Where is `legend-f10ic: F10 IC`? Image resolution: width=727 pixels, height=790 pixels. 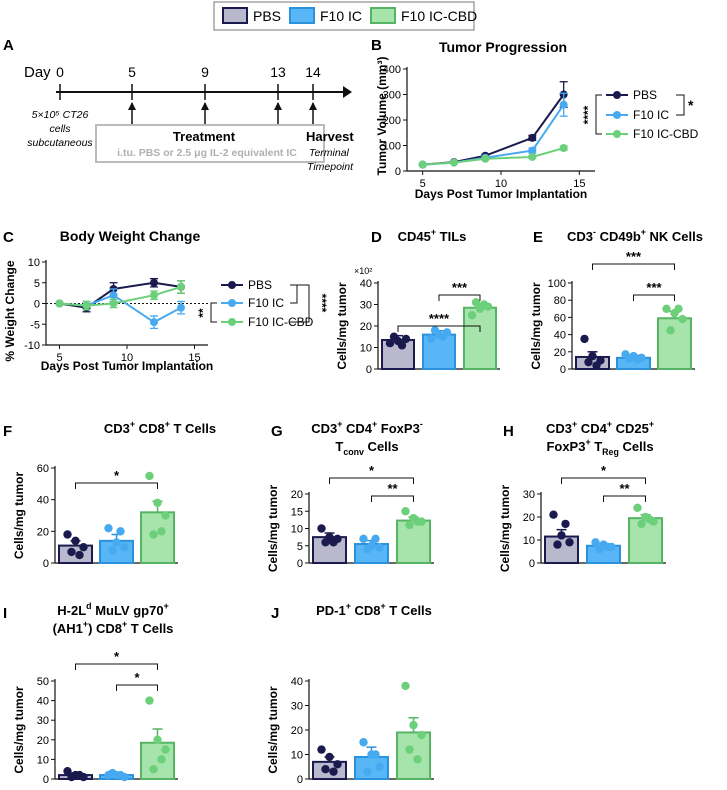 legend-f10ic: F10 IC is located at coordinates (266, 303).